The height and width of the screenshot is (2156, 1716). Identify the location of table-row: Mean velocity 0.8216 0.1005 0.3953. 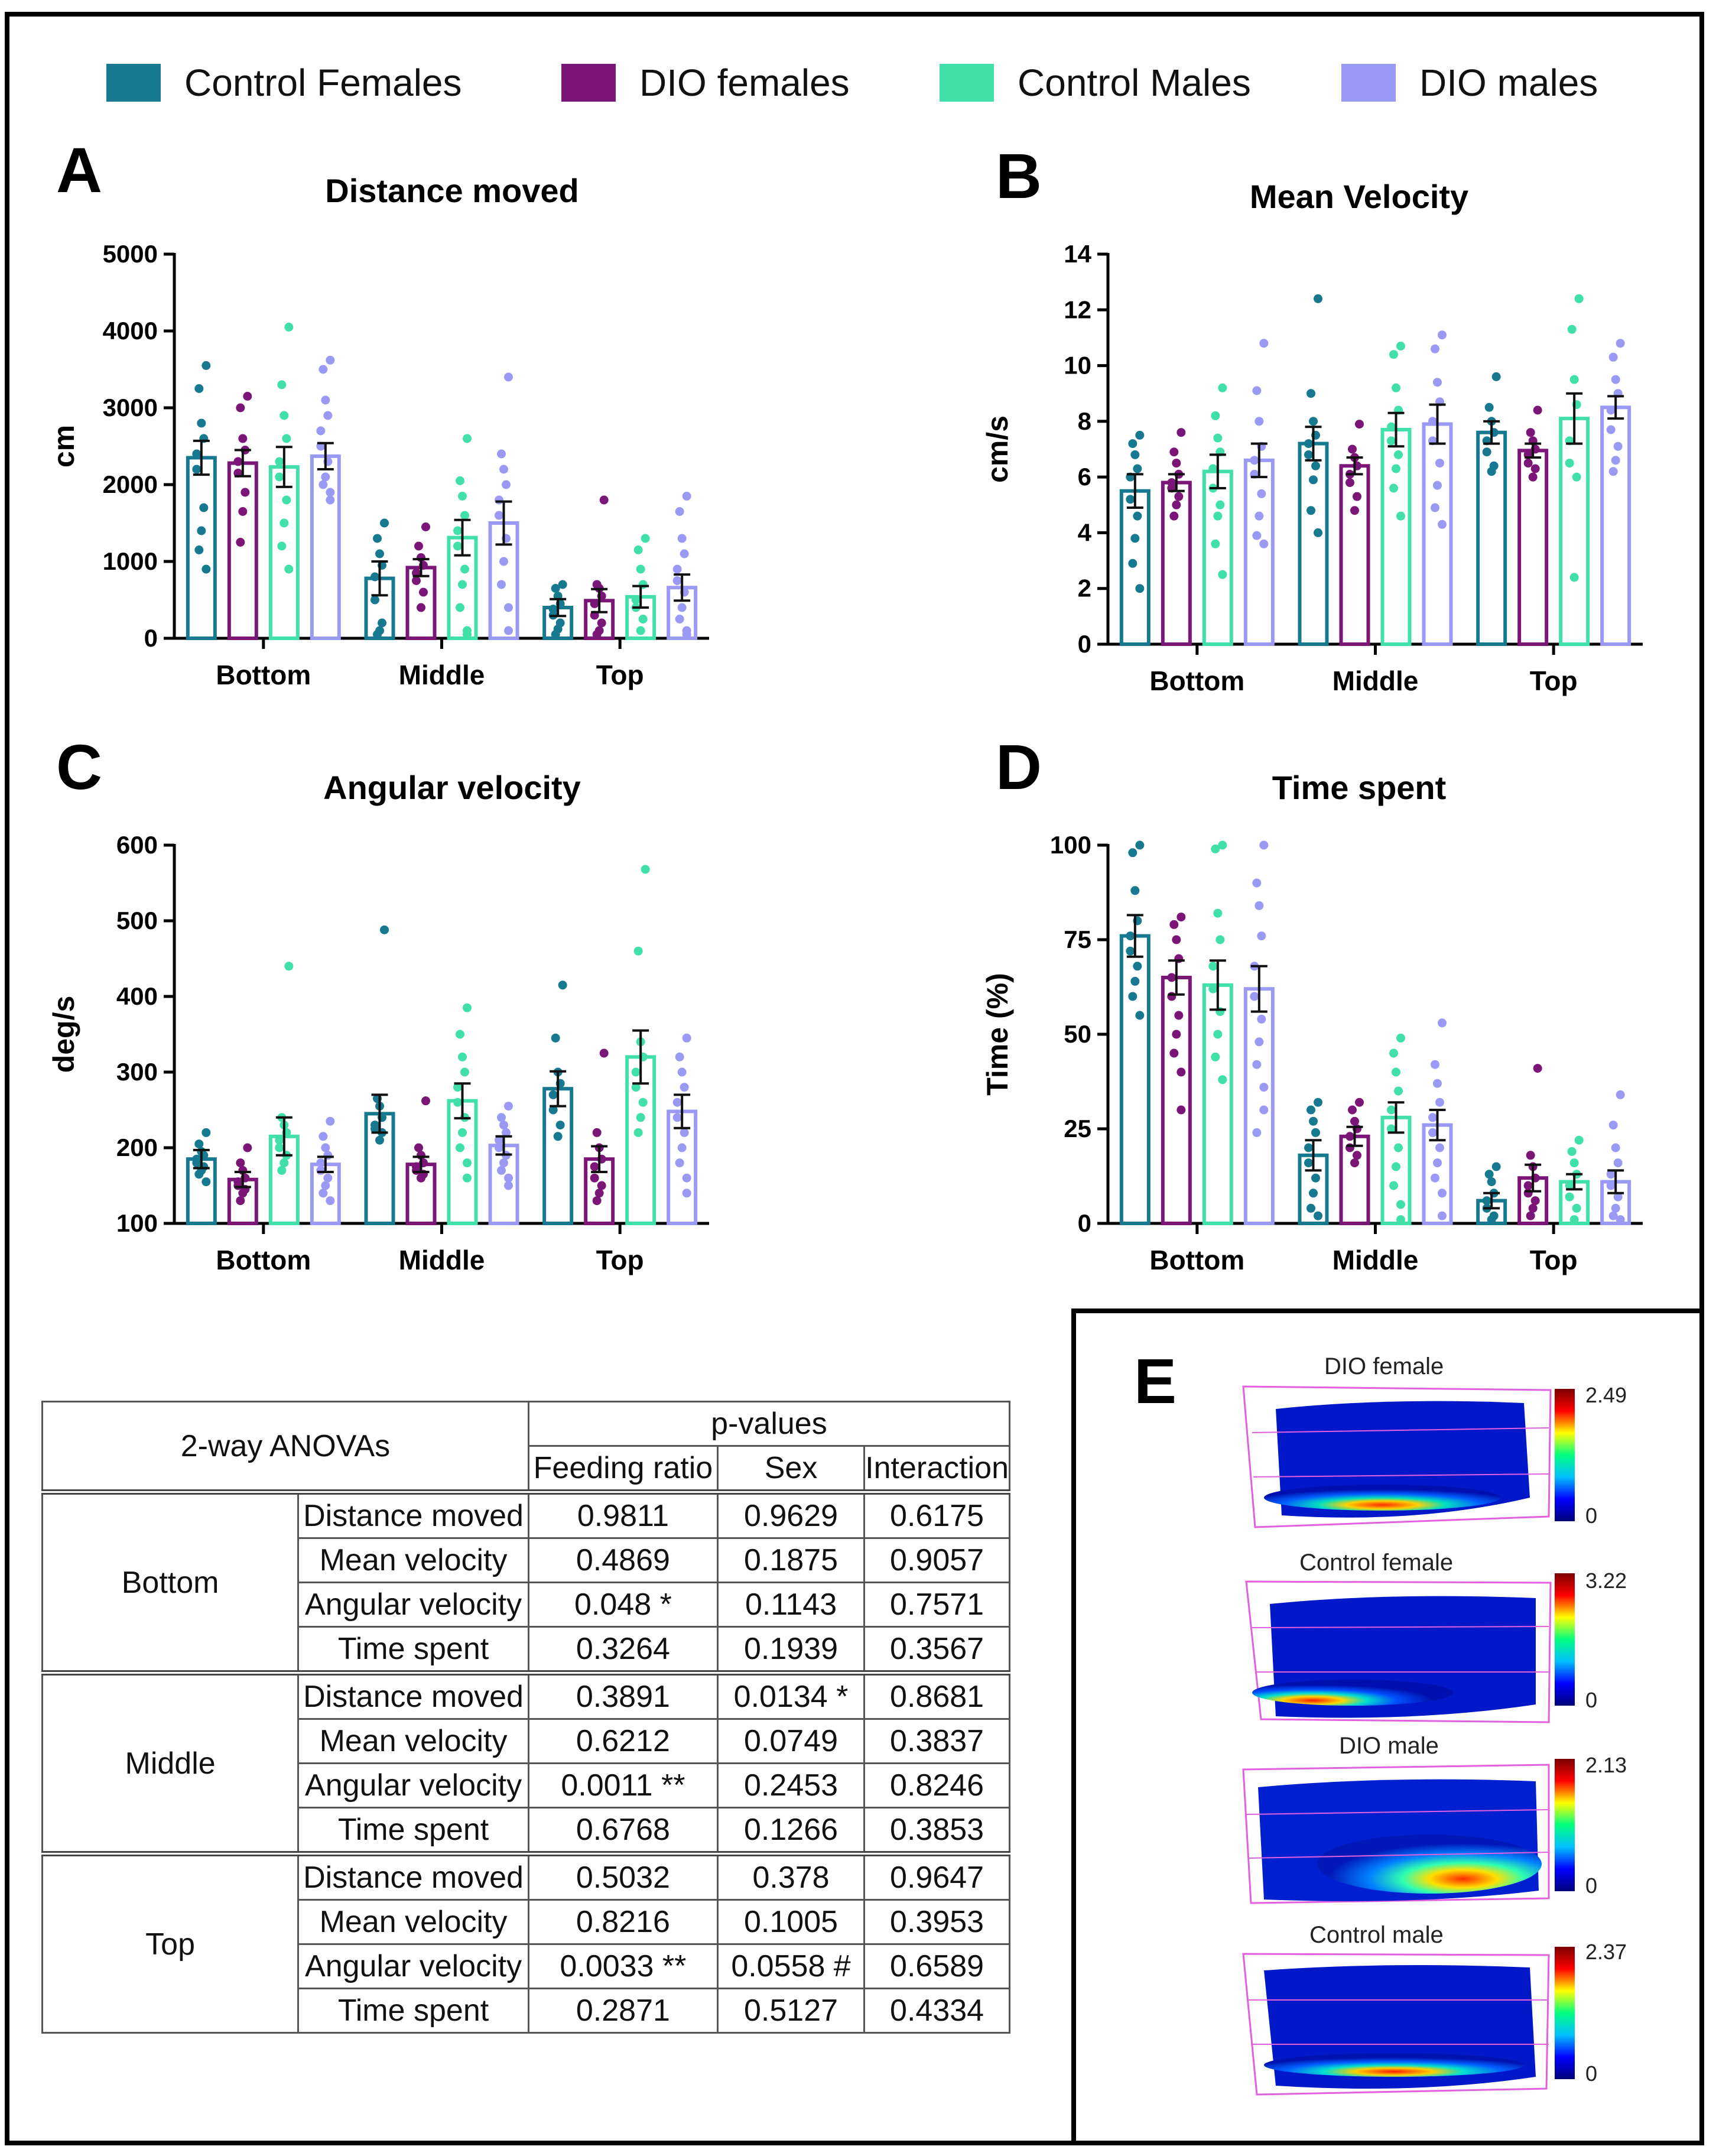
(526, 1922).